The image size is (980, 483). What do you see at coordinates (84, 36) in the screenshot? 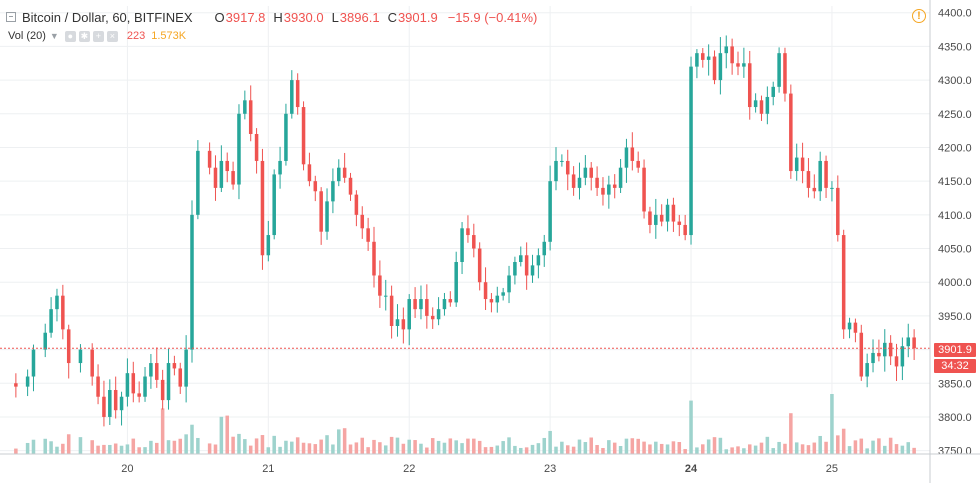
I see `settings-icon: ✱` at bounding box center [84, 36].